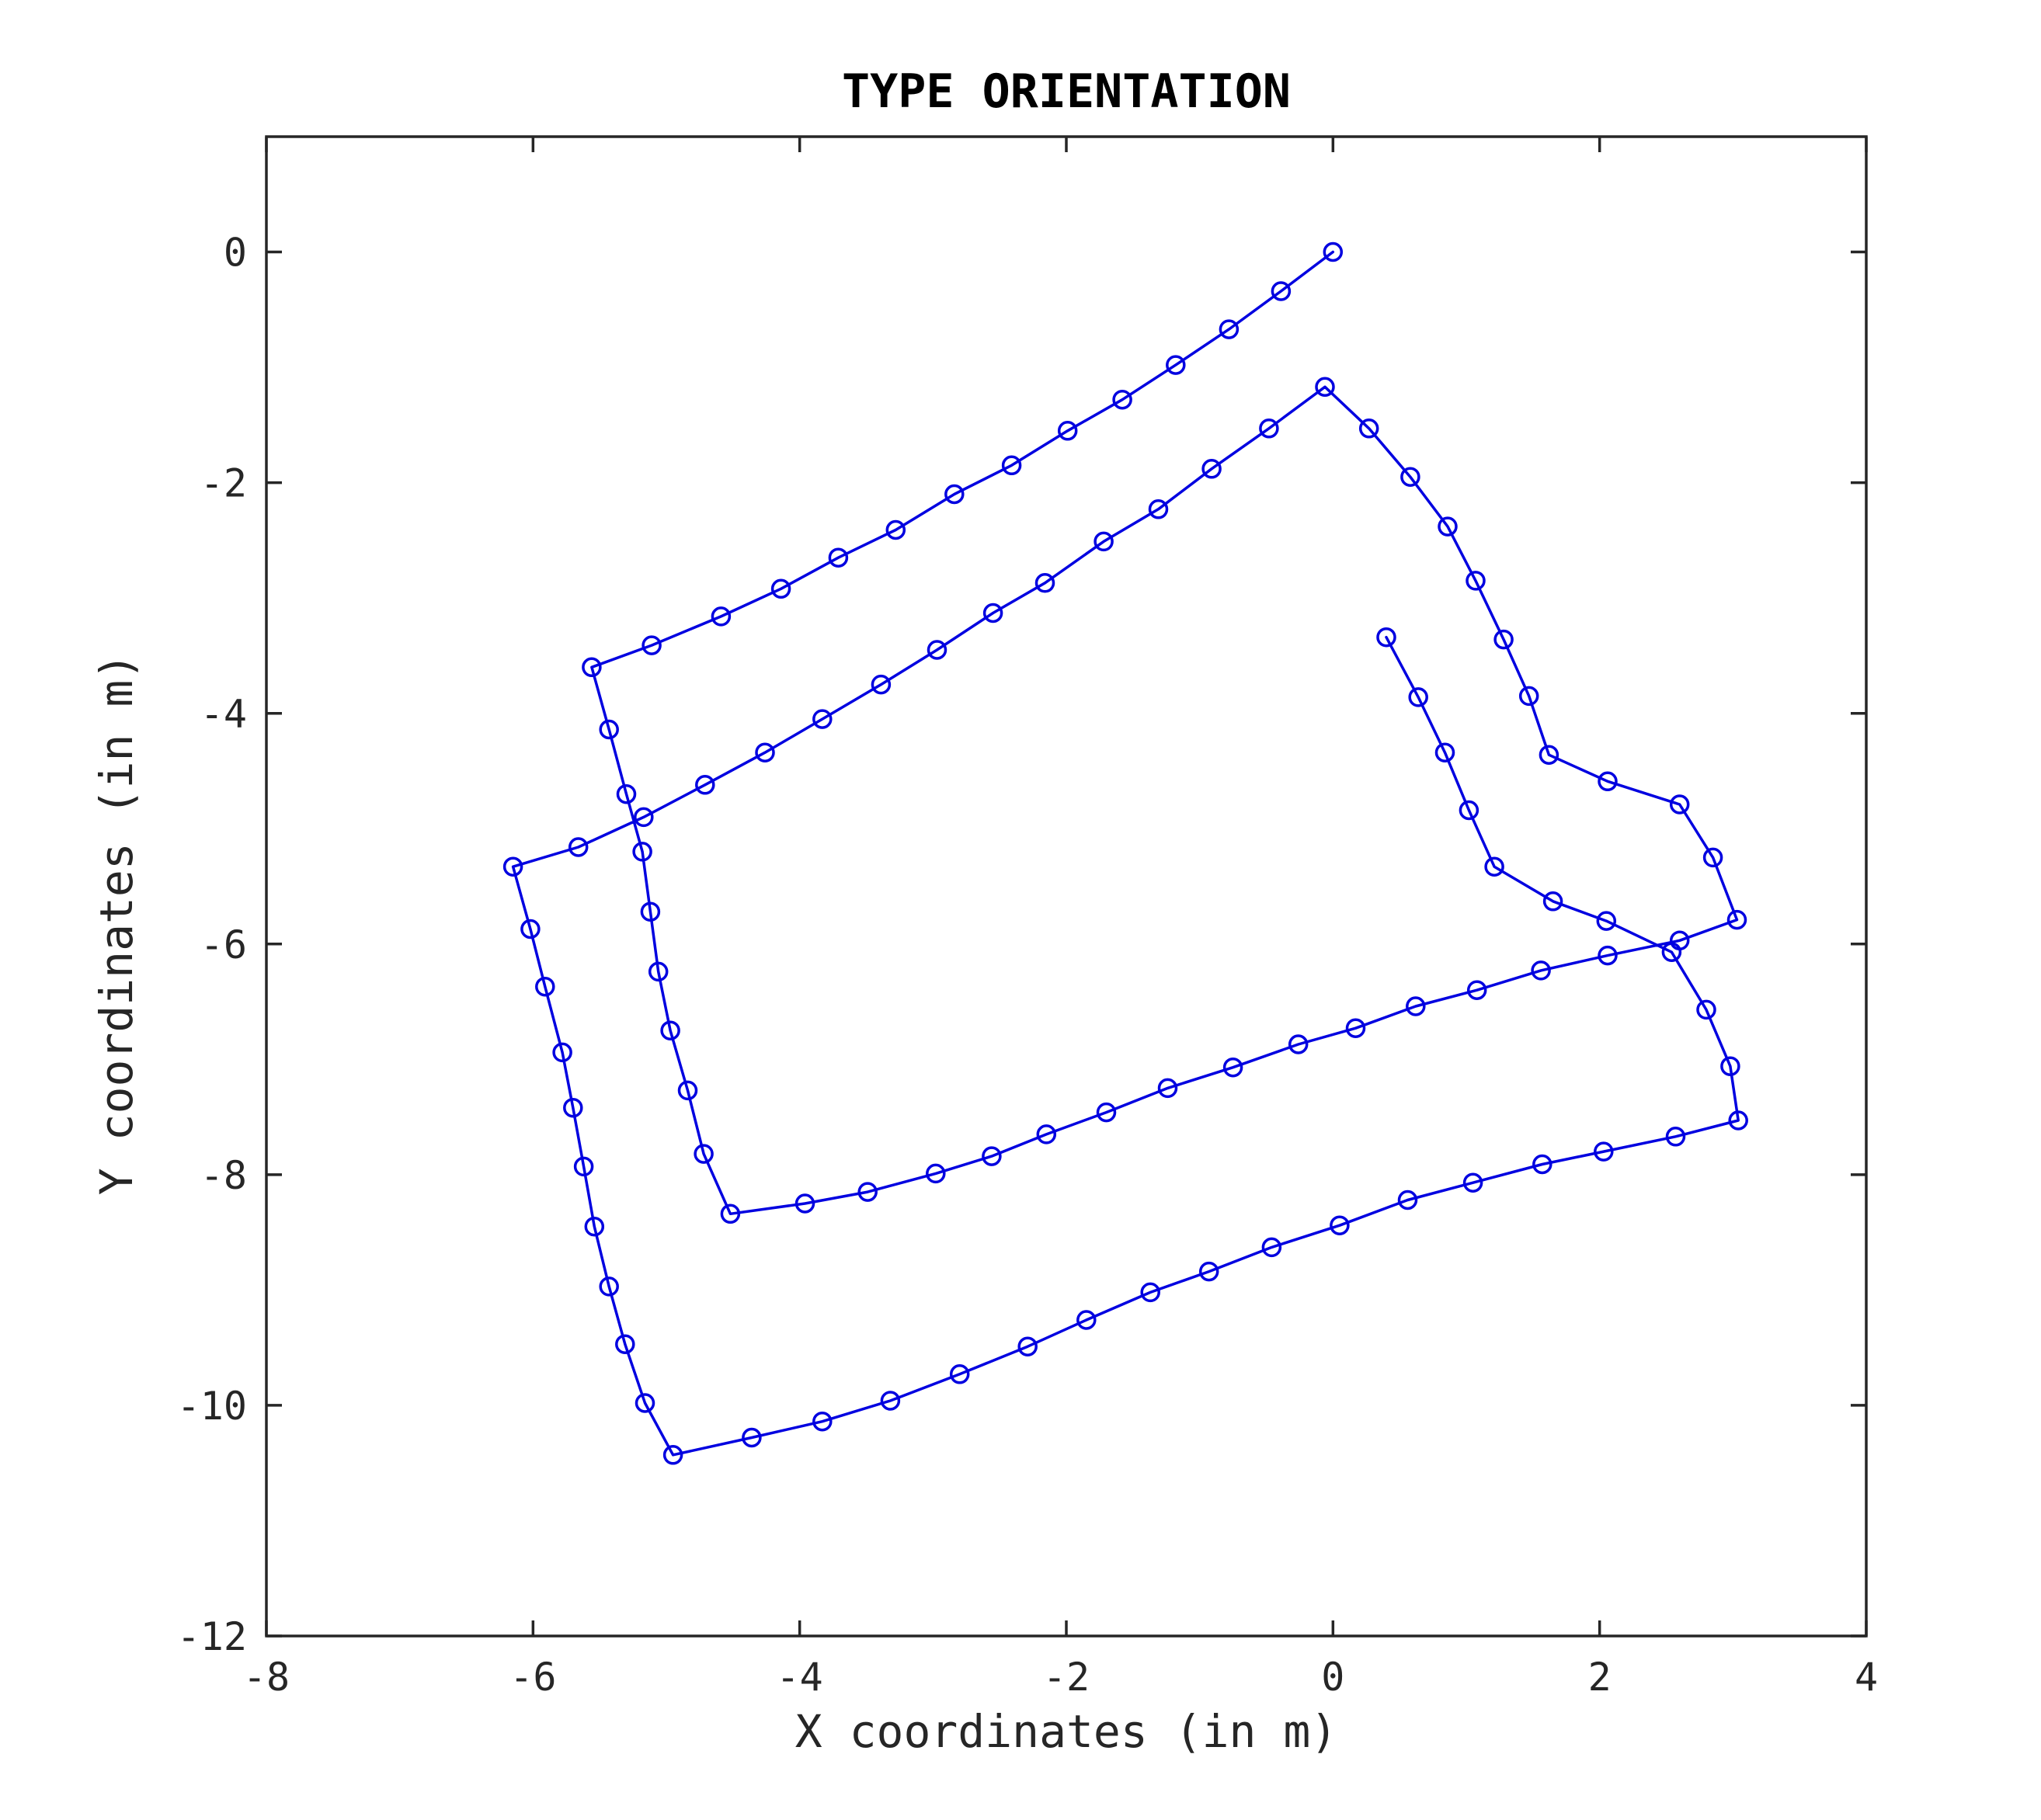  Describe the element at coordinates (532, 1677) in the screenshot. I see `x-tick-label: -6` at that location.